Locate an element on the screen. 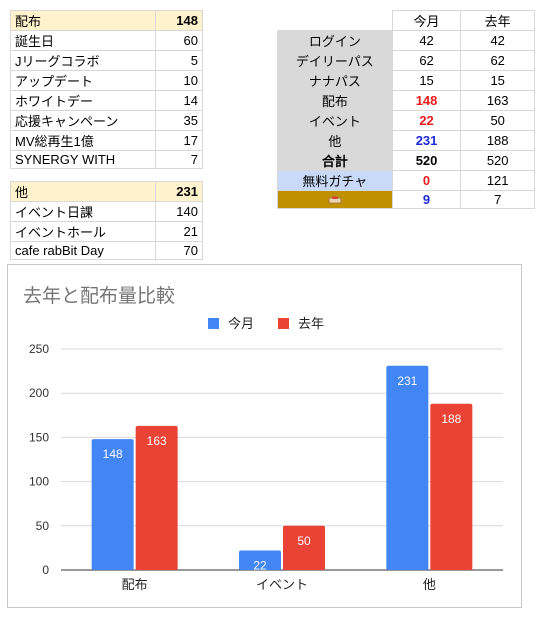 This screenshot has width=539, height=629. table-row: cafe rabBit Day 70 is located at coordinates (106, 250).